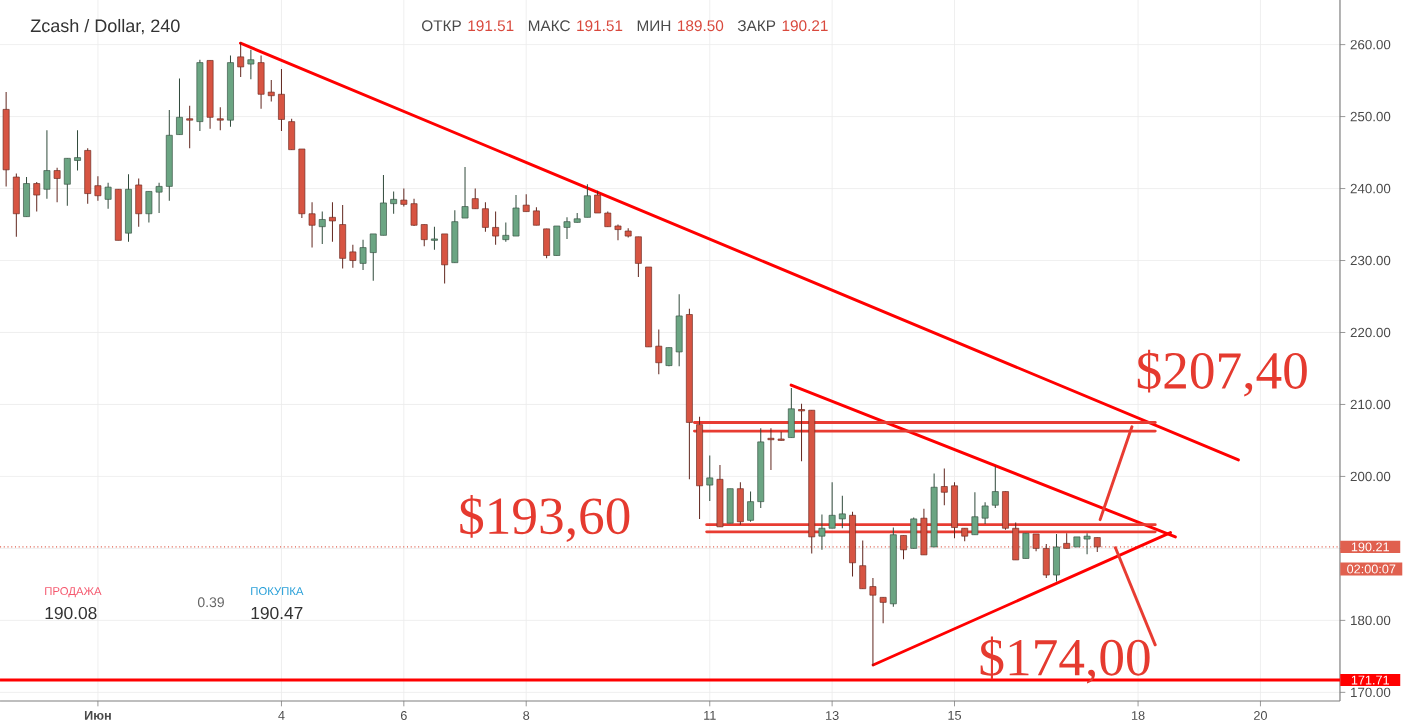 The image size is (1405, 723). What do you see at coordinates (1371, 569) in the screenshot?
I see `text: 02:00:07` at bounding box center [1371, 569].